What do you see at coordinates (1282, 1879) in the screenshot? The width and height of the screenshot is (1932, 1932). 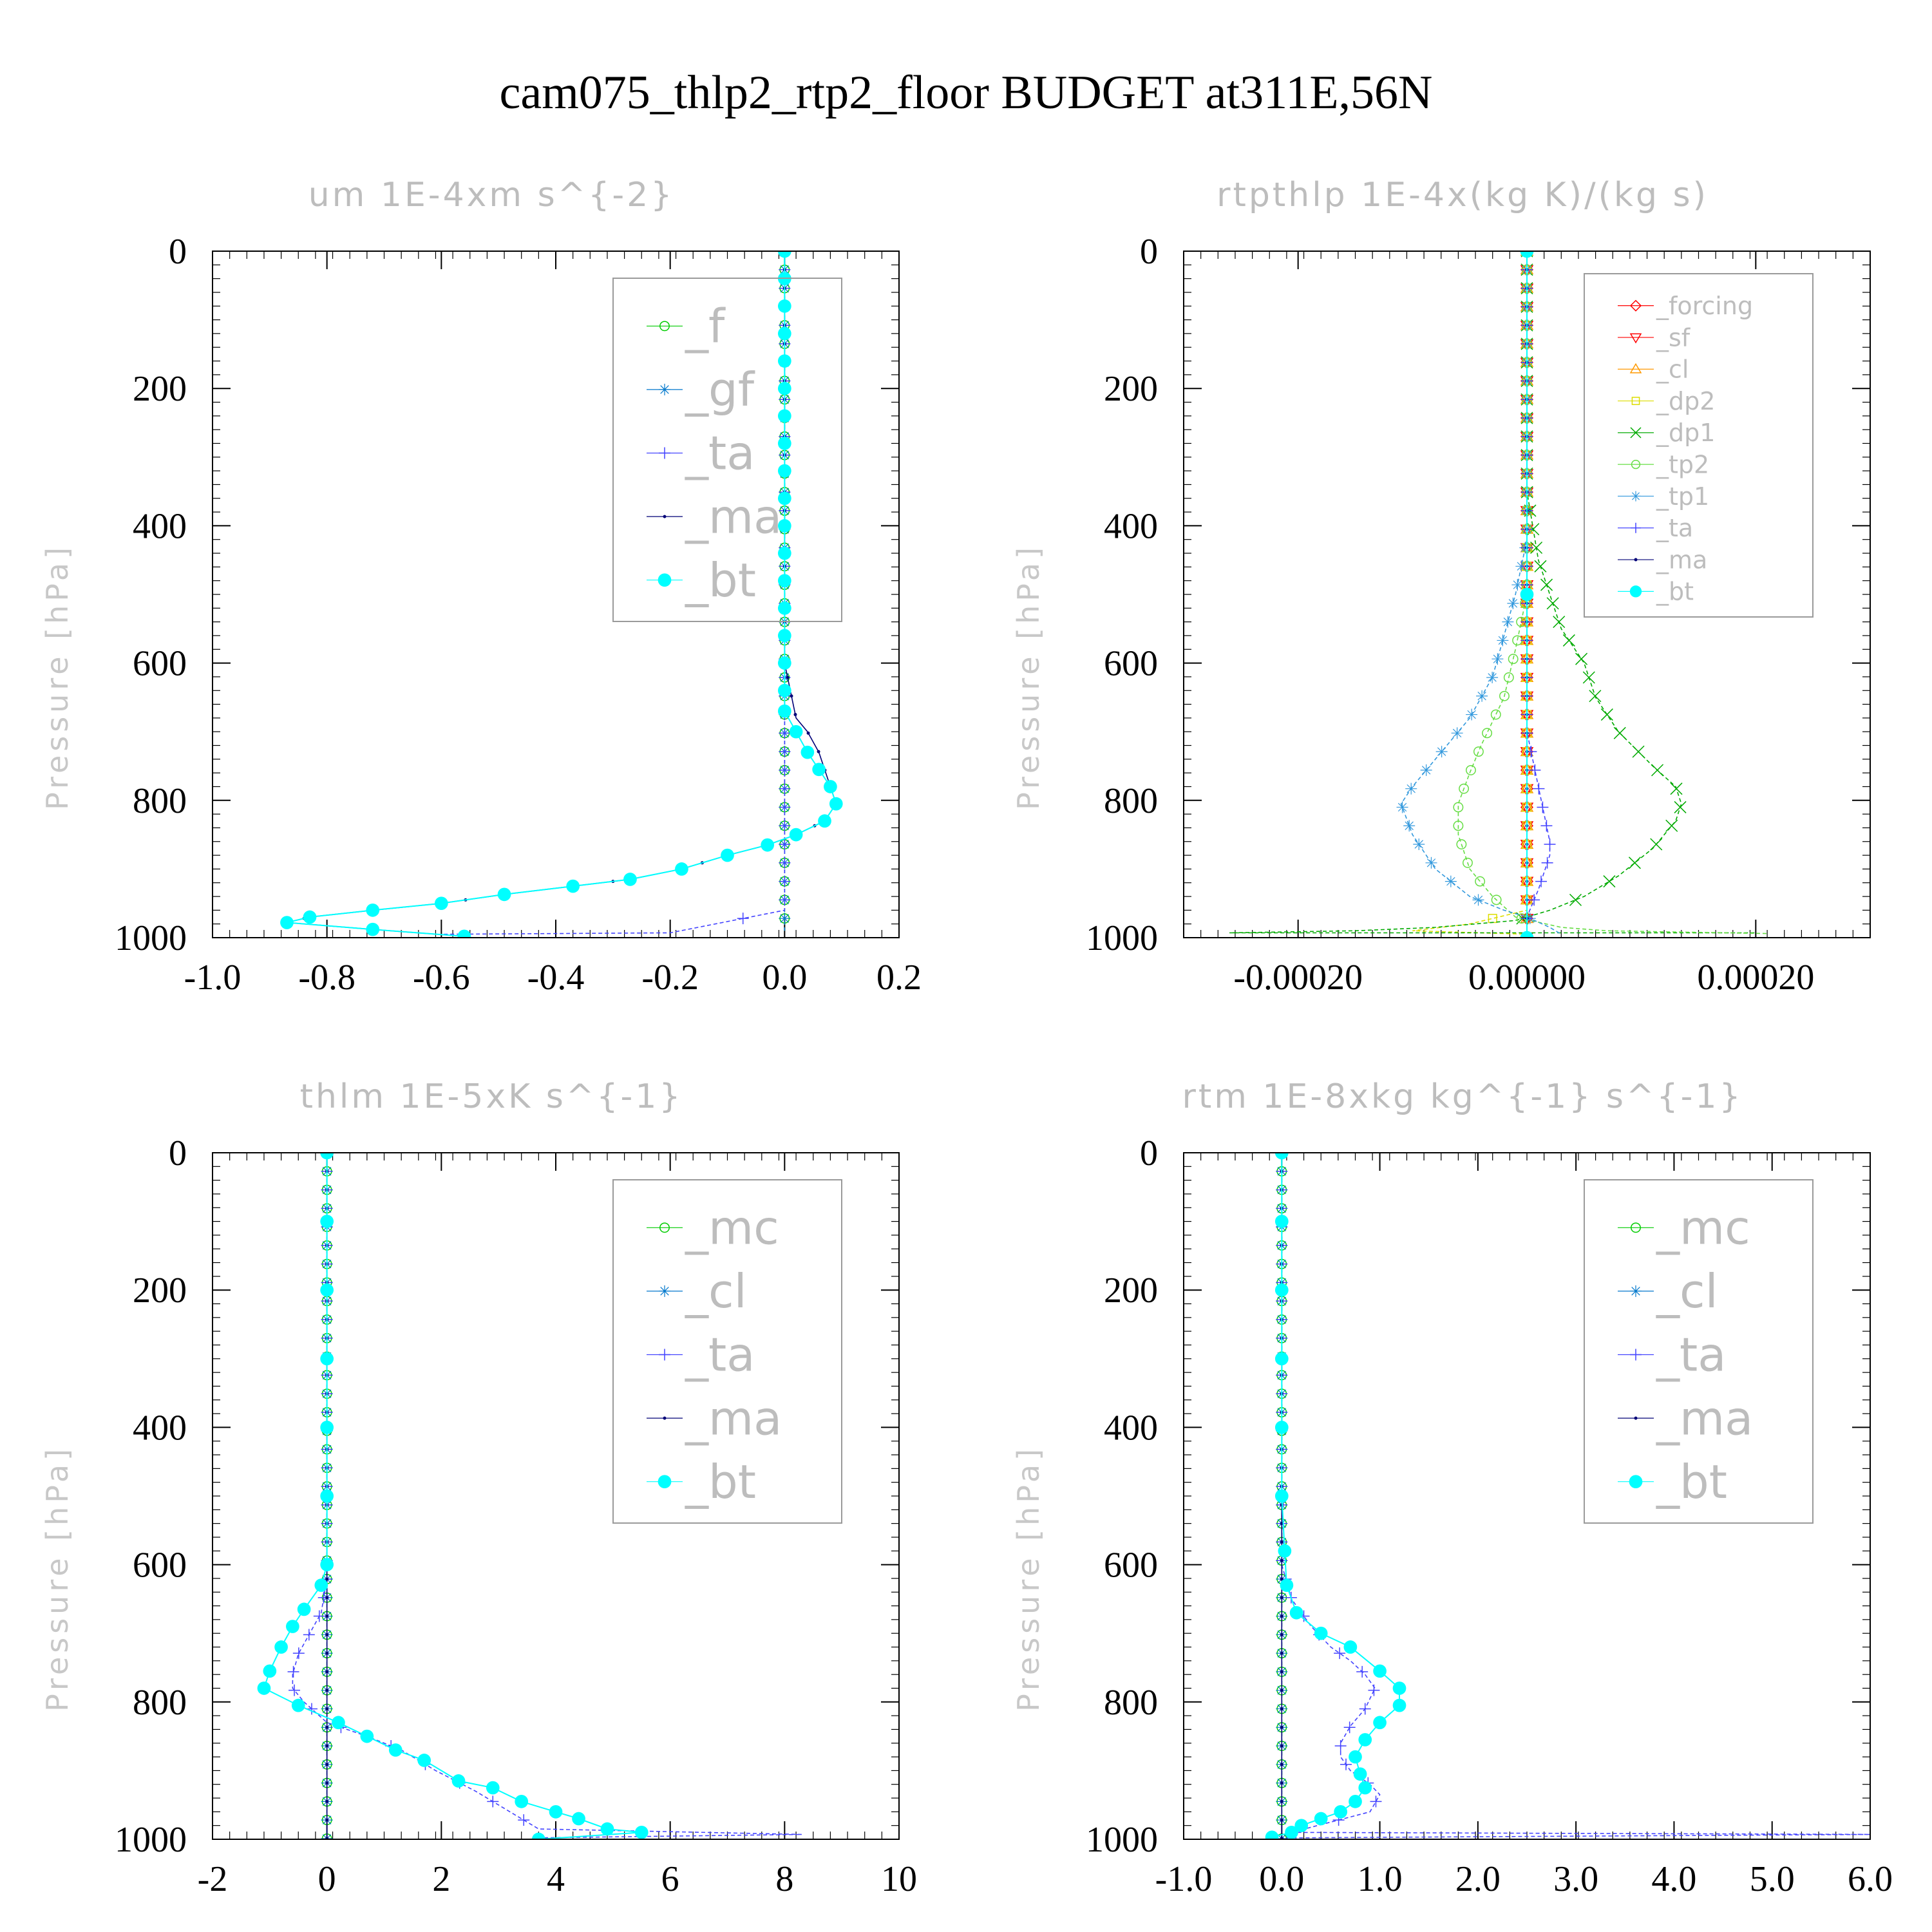 I see `x-tick-label: 0.0` at bounding box center [1282, 1879].